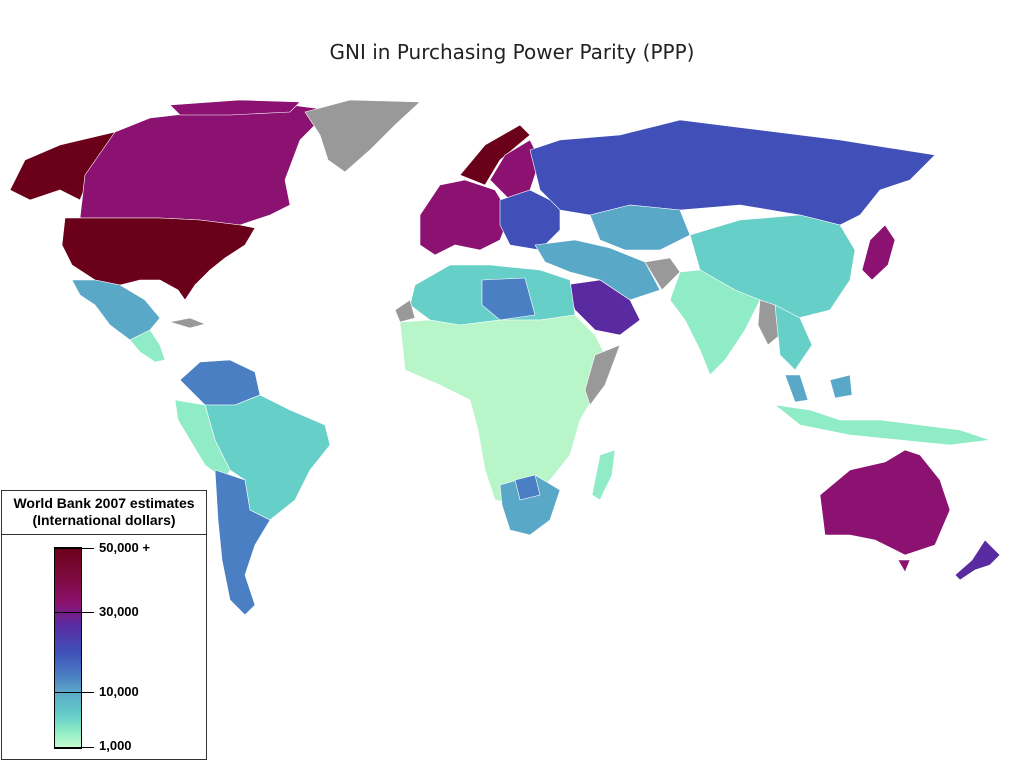 This screenshot has height=768, width=1024. I want to click on legend-label-50000: 50,000 +, so click(124, 547).